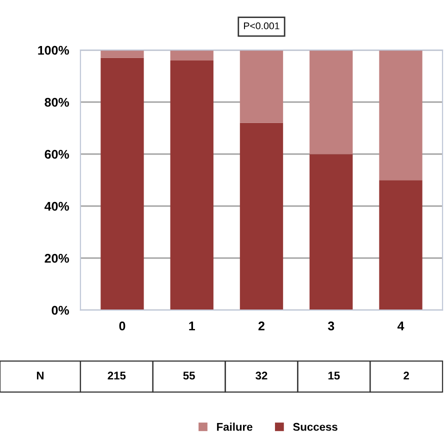  Describe the element at coordinates (261, 326) in the screenshot. I see `x-tick-label: 2` at that location.